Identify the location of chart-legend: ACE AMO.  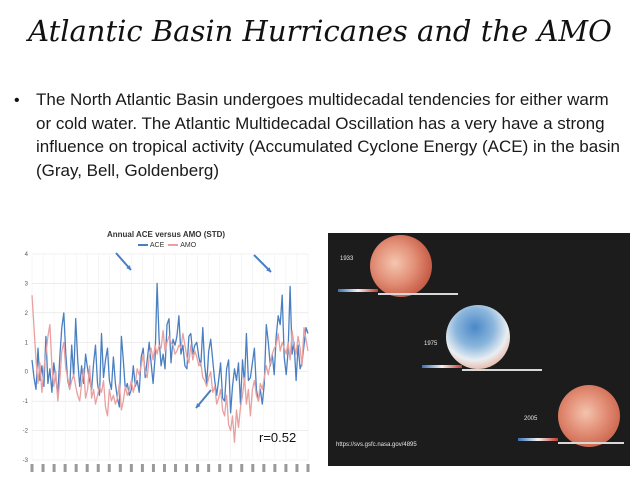
(166, 245).